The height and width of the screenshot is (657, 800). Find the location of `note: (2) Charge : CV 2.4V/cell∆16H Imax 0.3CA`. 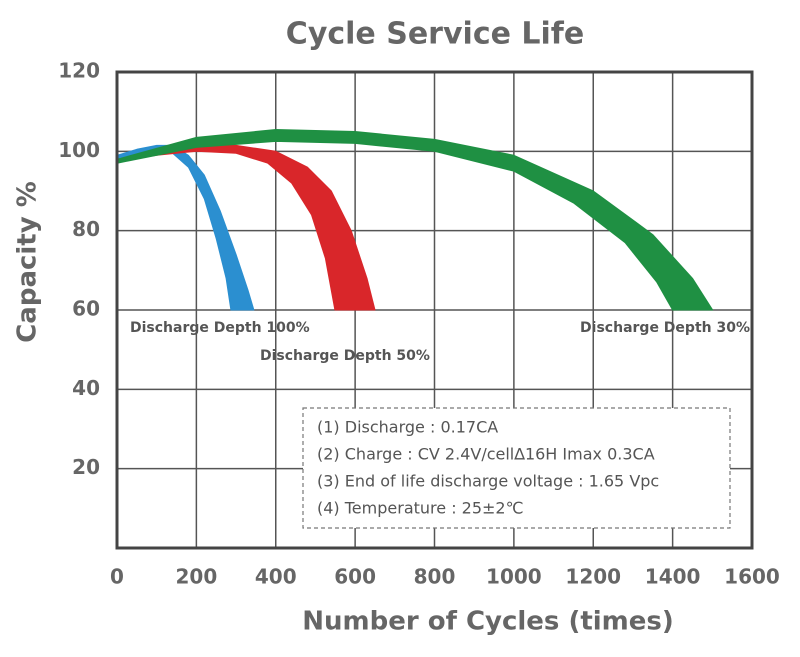

note: (2) Charge : CV 2.4V/cell∆16H Imax 0.3CA is located at coordinates (486, 454).